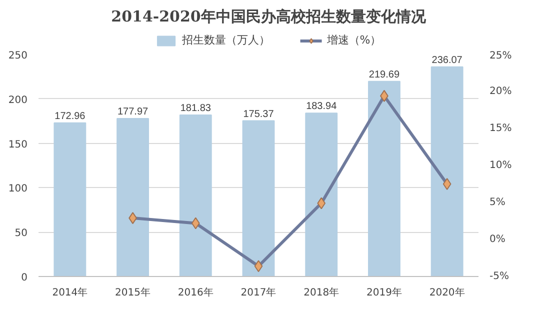 This screenshot has height=335, width=534. I want to click on y2-tick-label: 25%, so click(501, 56).